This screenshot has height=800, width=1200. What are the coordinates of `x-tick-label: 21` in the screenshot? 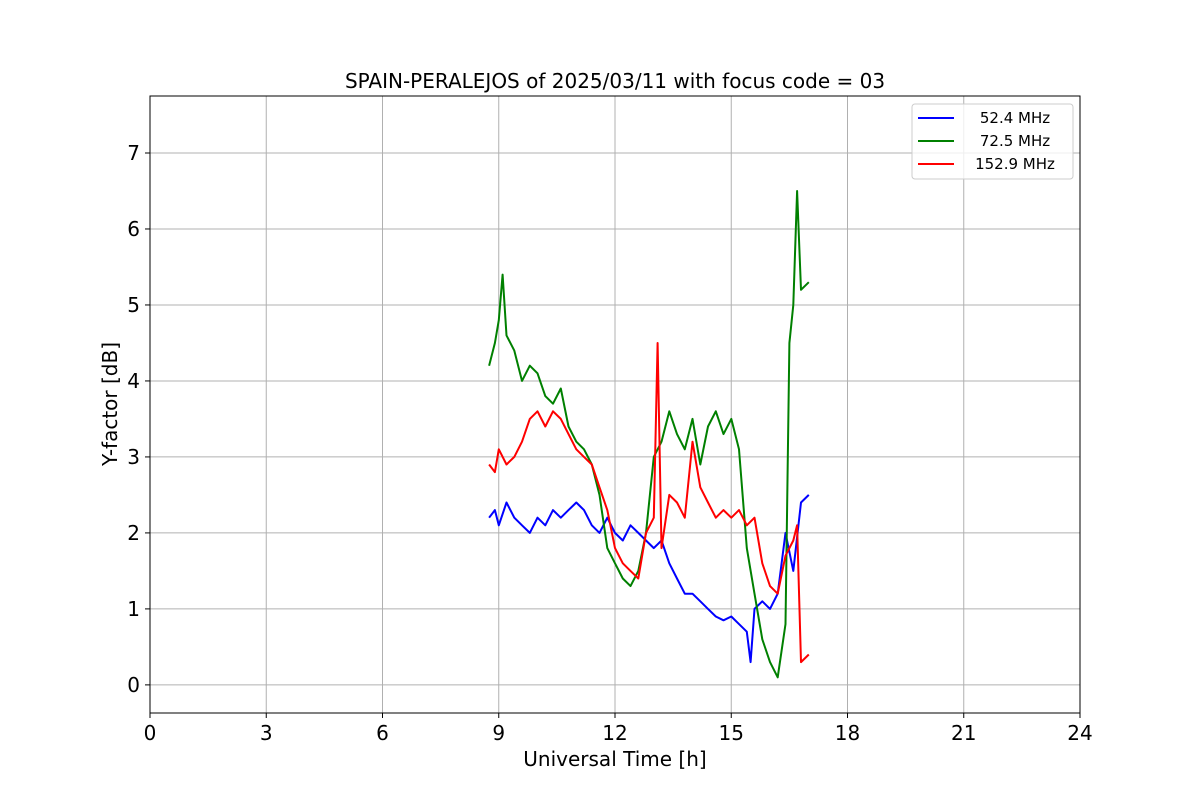 It's located at (963, 733).